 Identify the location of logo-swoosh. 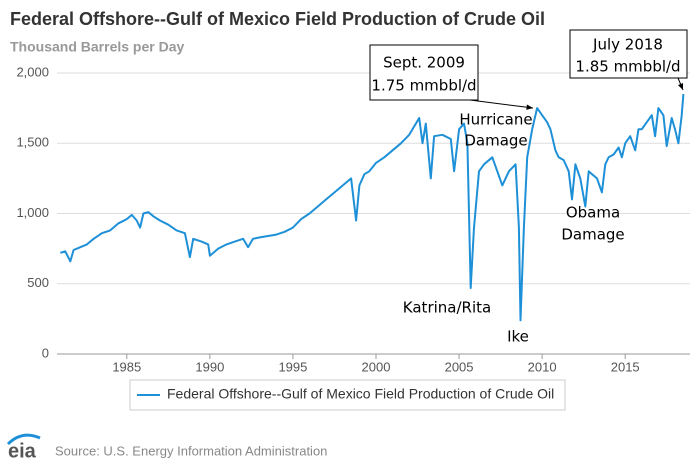
(23, 439).